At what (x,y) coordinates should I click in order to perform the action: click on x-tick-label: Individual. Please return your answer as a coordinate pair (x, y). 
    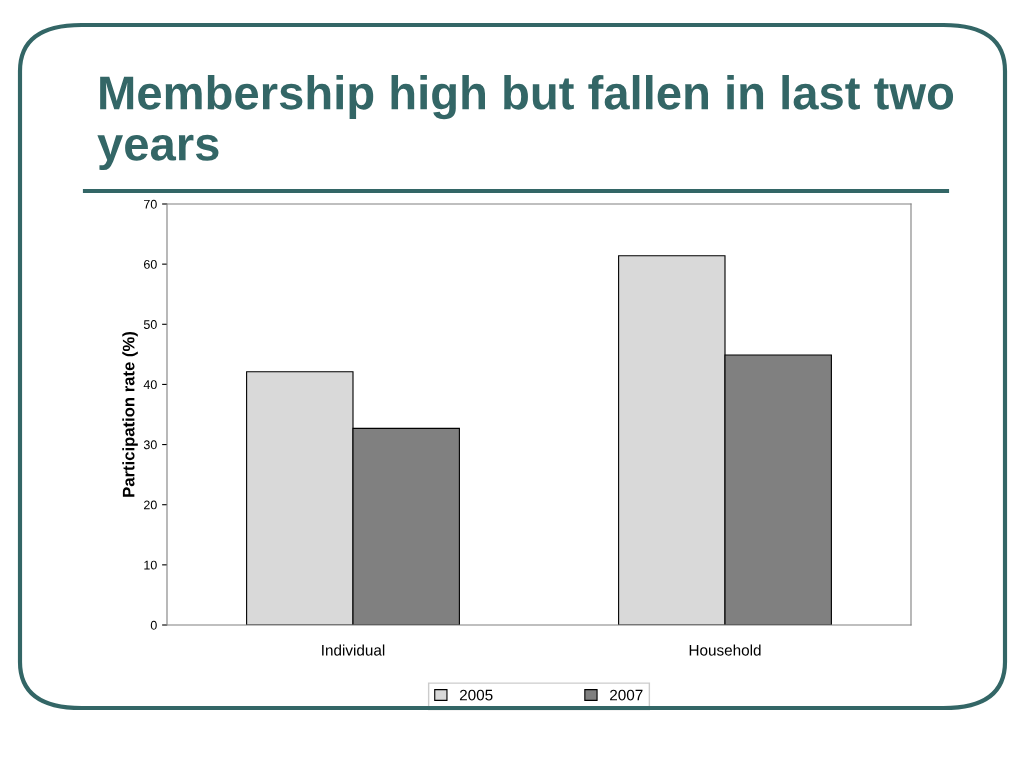
    Looking at the image, I should click on (353, 650).